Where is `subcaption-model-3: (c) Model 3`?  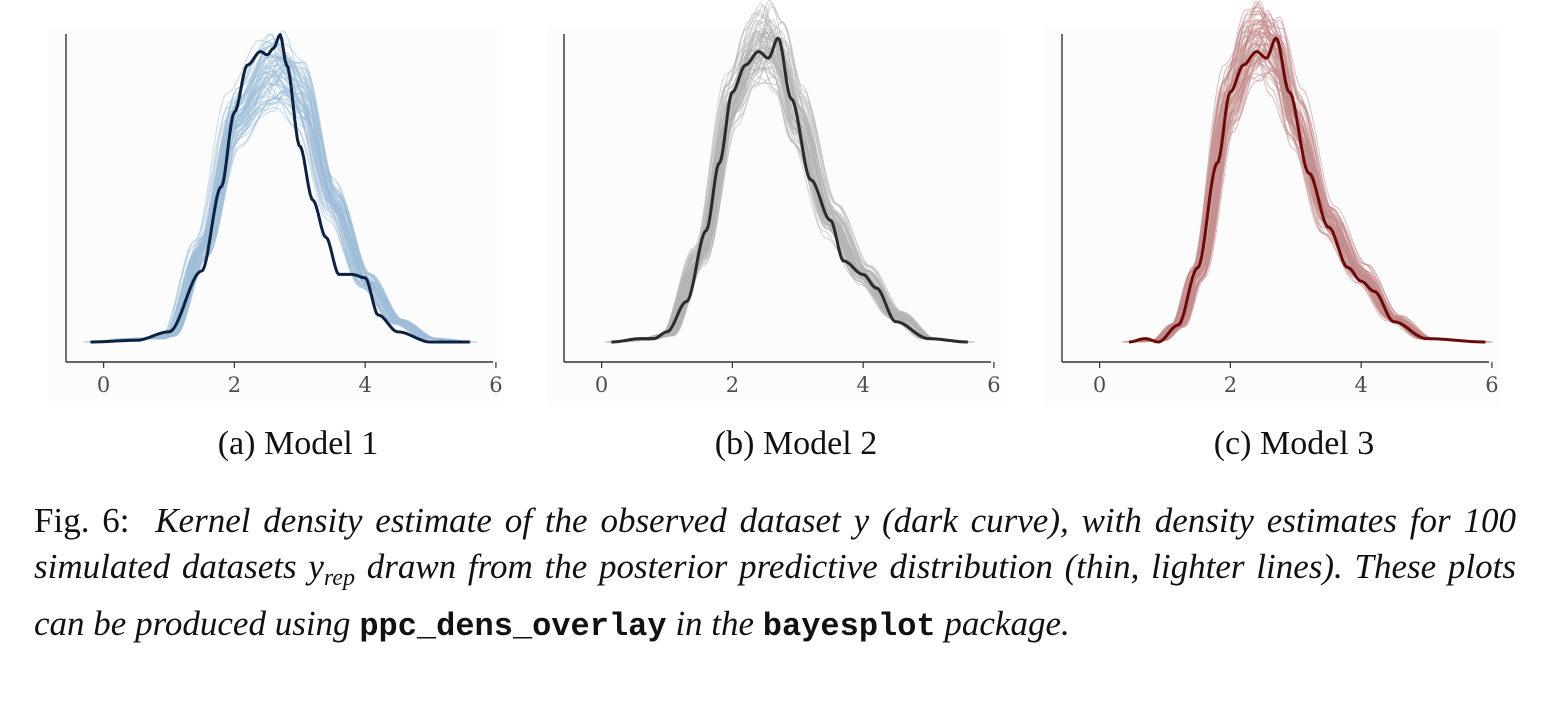
subcaption-model-3: (c) Model 3 is located at coordinates (1294, 443).